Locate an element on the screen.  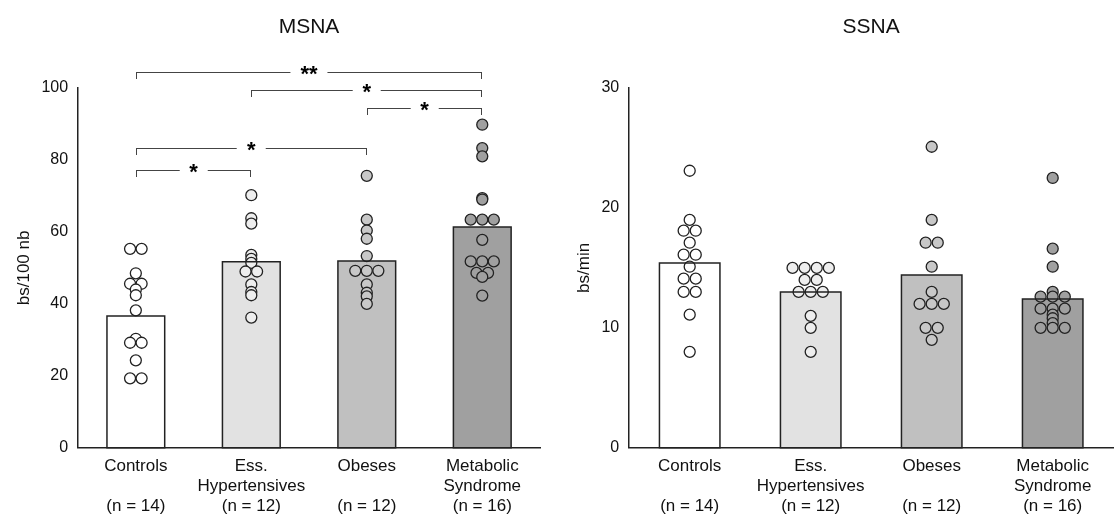
y-axis-title: bs/min is located at coordinates (583, 267).